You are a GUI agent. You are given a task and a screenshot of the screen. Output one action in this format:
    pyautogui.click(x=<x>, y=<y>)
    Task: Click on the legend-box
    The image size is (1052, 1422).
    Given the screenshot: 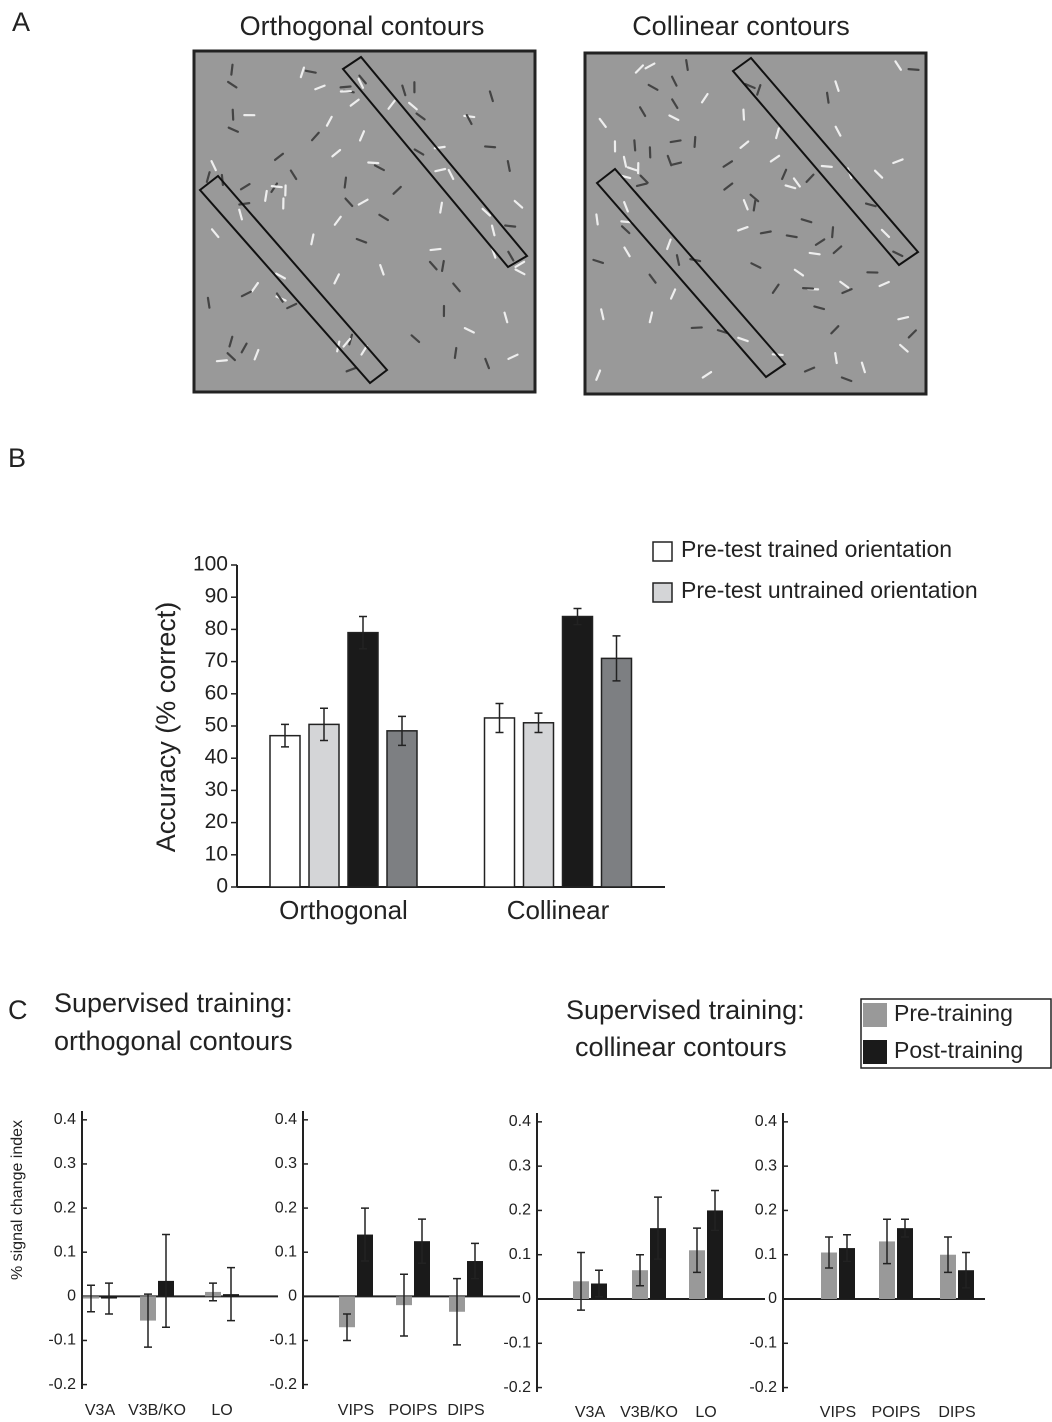 What is the action you would take?
    pyautogui.click(x=956, y=1033)
    